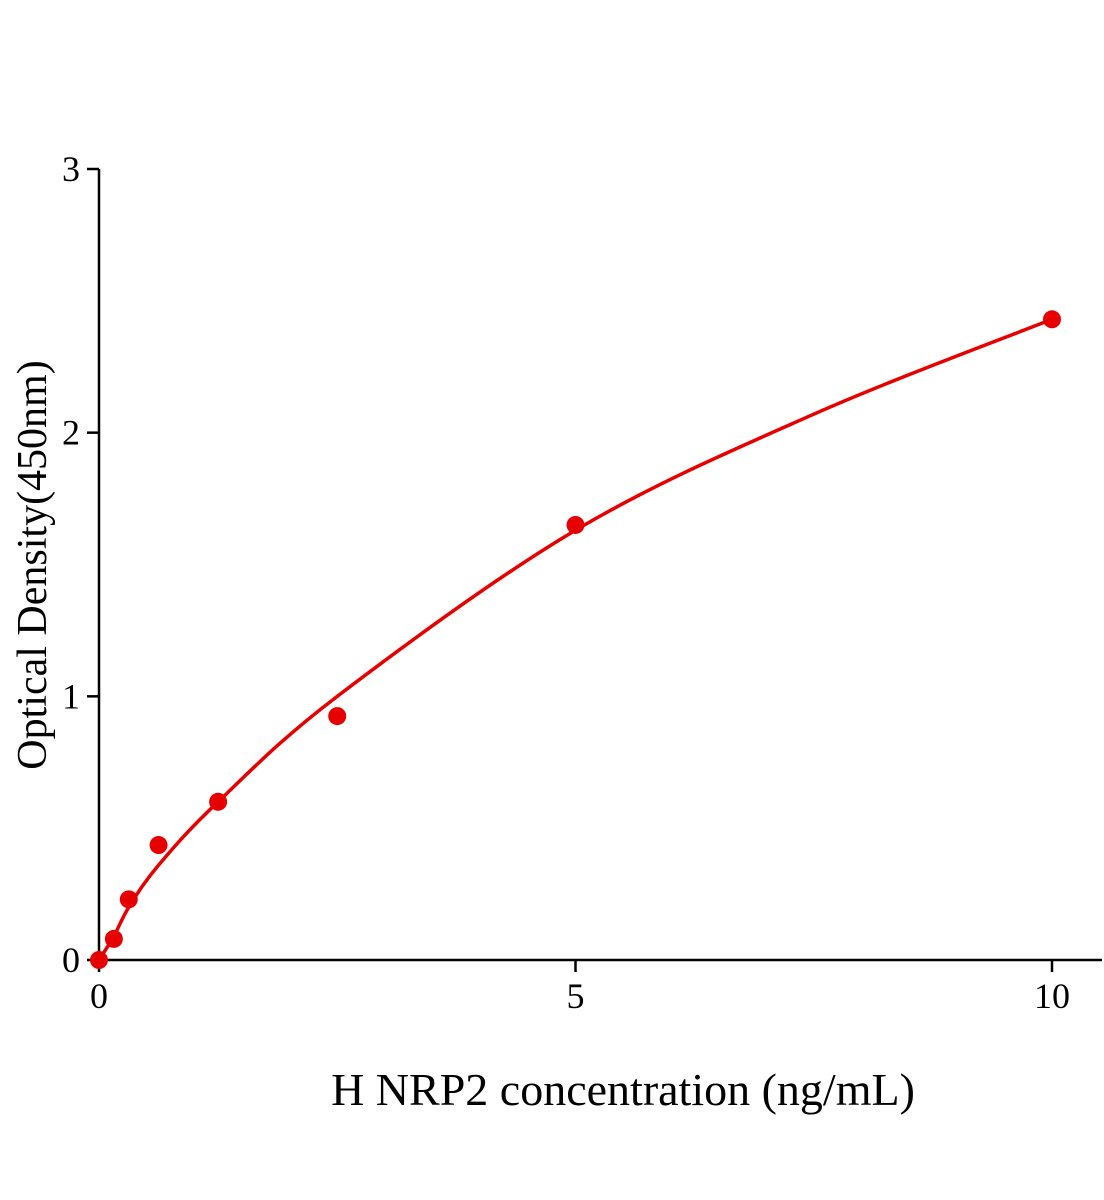  Describe the element at coordinates (71, 696) in the screenshot. I see `y-tick-label: 1` at that location.